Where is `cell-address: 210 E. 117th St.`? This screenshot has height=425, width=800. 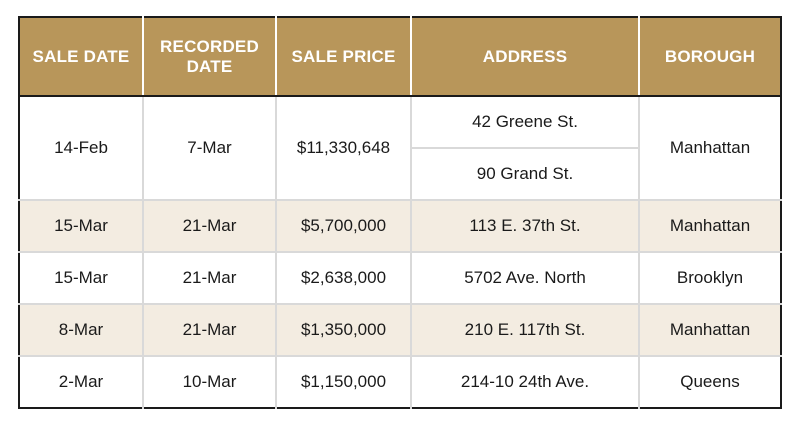
cell-address: 210 E. 117th St. is located at coordinates (525, 330).